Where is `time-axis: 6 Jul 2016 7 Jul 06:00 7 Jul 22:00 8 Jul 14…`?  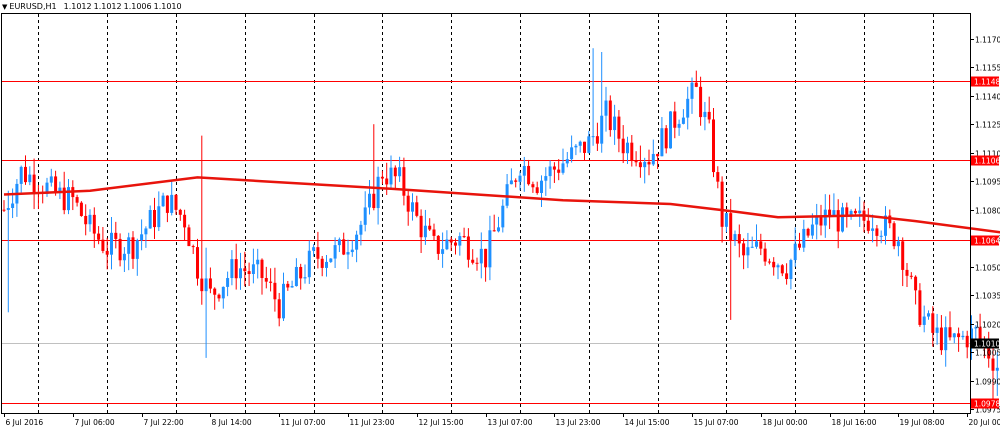
time-axis: 6 Jul 2016 7 Jul 06:00 7 Jul 22:00 8 Jul 14… is located at coordinates (502, 420).